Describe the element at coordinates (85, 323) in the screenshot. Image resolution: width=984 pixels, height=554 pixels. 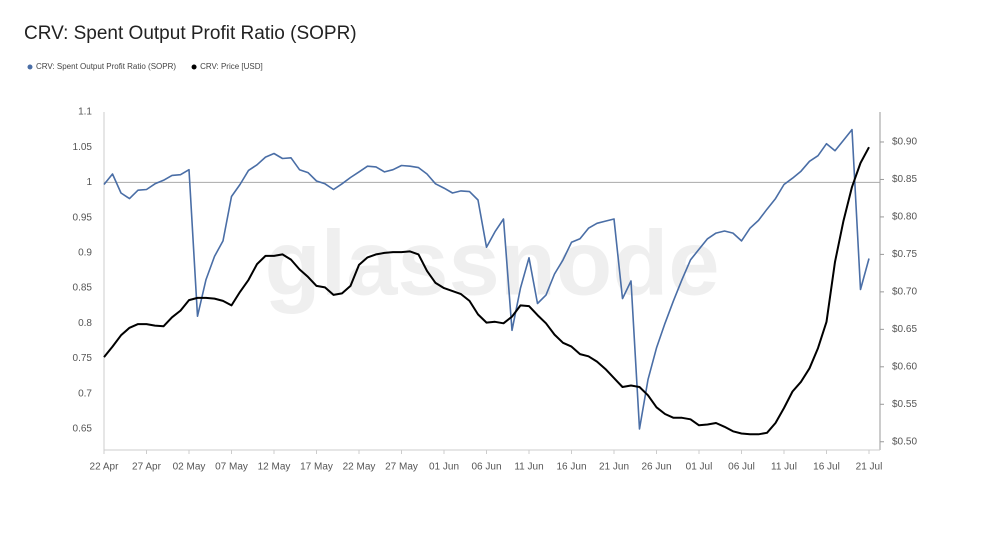
I see `y-tick-label: 0.8` at that location.